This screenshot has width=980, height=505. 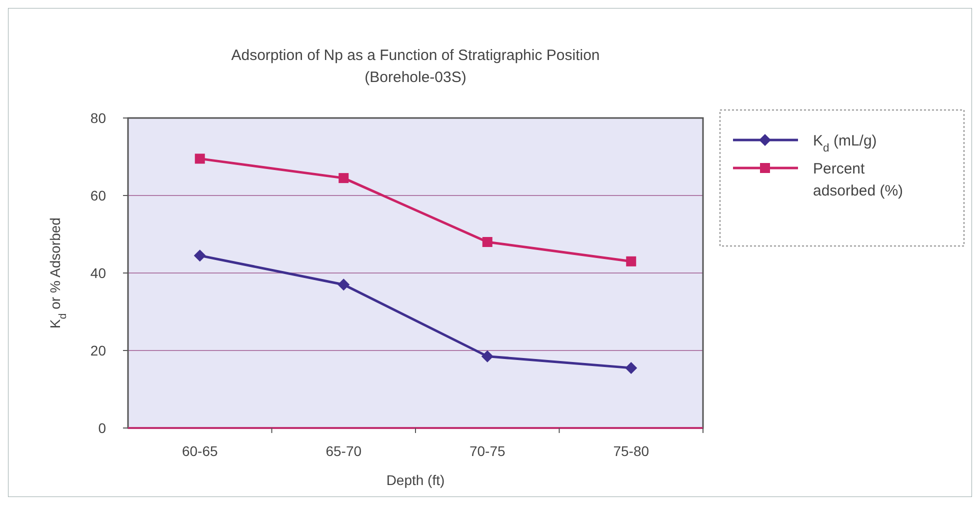 What do you see at coordinates (98, 272) in the screenshot?
I see `y-tick-label: 40` at bounding box center [98, 272].